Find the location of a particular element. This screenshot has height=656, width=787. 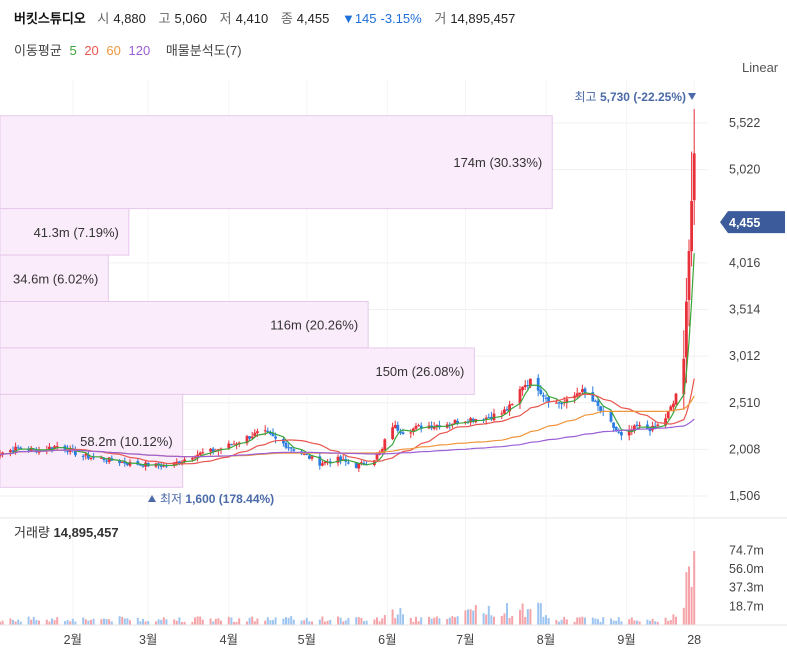

price-tick-label: 1,506 is located at coordinates (744, 496).